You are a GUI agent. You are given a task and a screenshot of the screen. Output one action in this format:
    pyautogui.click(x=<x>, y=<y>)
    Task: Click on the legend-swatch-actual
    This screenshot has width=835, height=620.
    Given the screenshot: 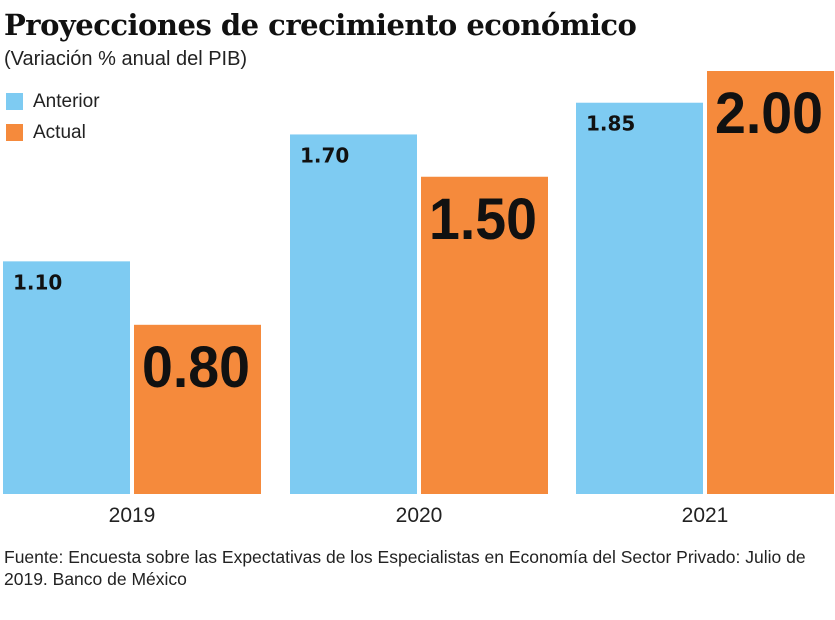 What is the action you would take?
    pyautogui.click(x=14, y=132)
    